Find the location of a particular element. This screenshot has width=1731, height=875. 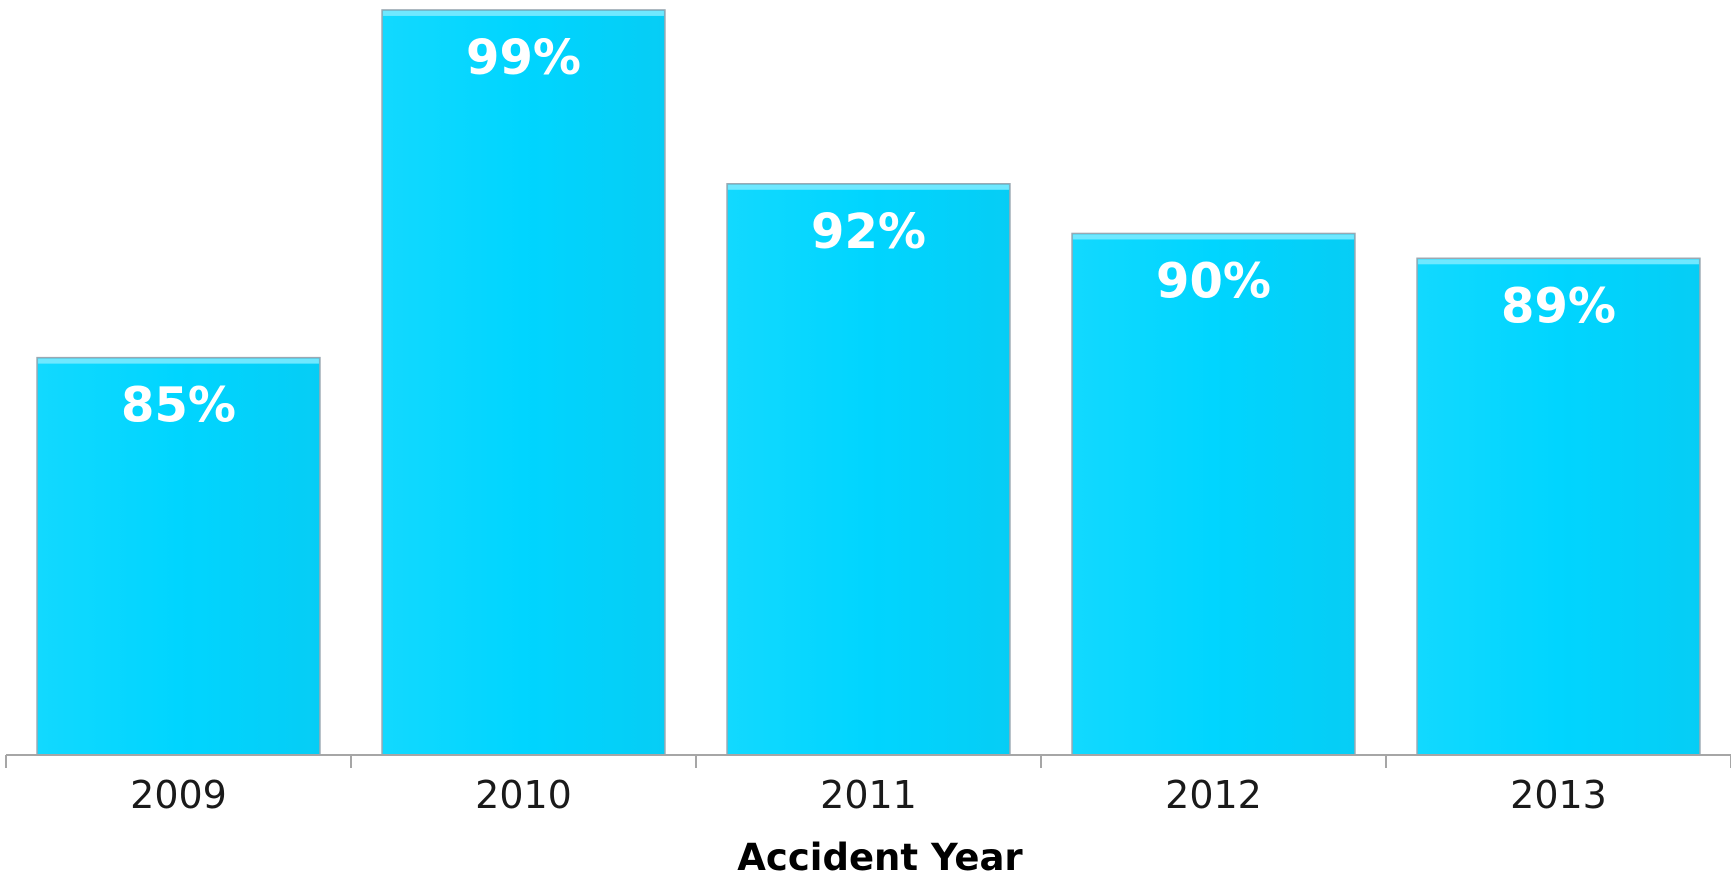

x-axis-tick-labels: 2009 2010 2011 2012 2013 is located at coordinates (868, 795).